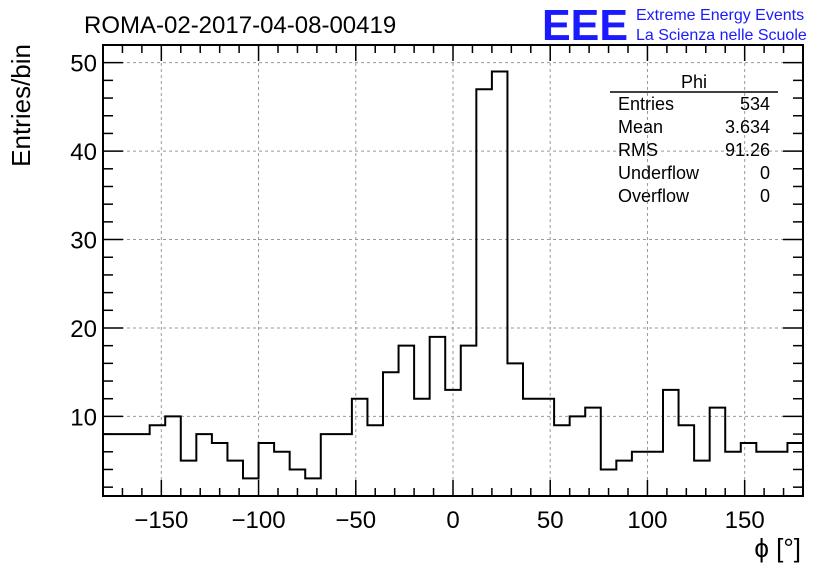 Image resolution: width=836 pixels, height=572 pixels. What do you see at coordinates (259, 520) in the screenshot?
I see `x-tick-label: −100` at bounding box center [259, 520].